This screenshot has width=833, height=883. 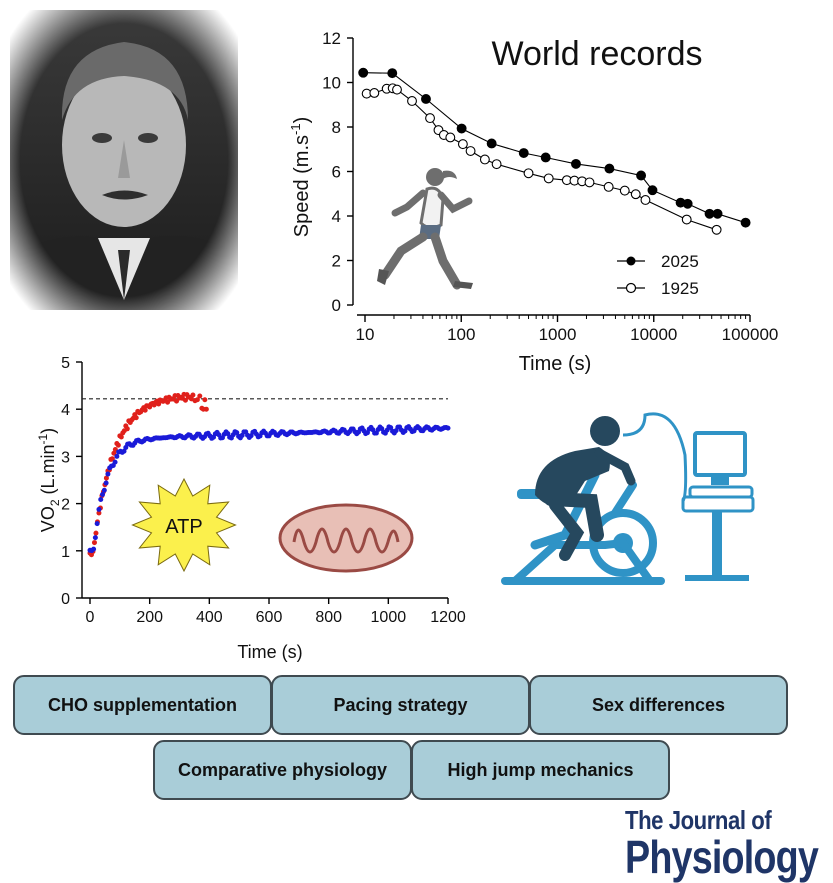 I want to click on y-tick-label: 1, so click(x=65, y=552).